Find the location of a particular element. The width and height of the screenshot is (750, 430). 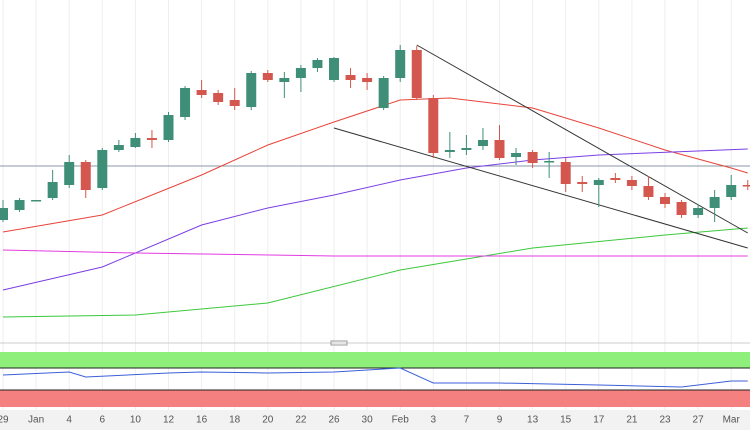

x-tick-label: 23 is located at coordinates (665, 420).